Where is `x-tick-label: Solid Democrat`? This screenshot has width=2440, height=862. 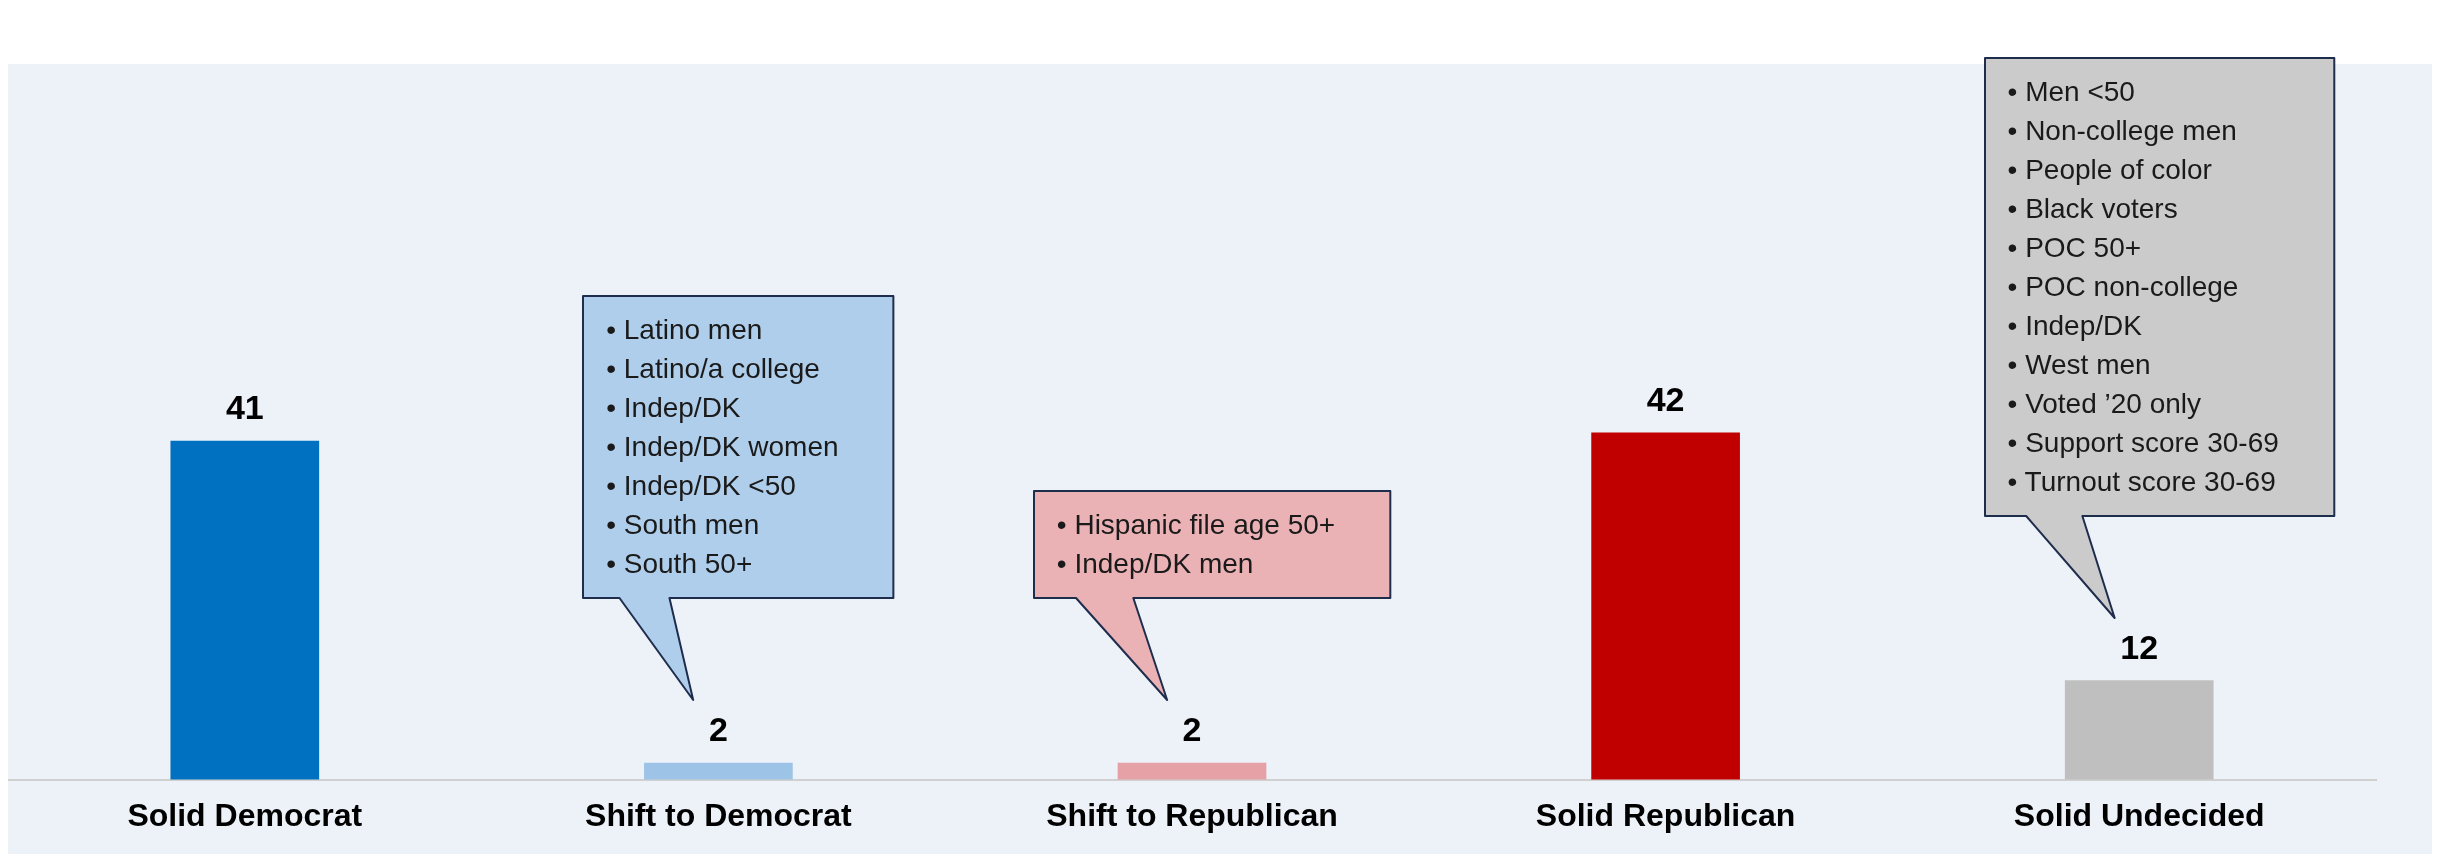 x-tick-label: Solid Democrat is located at coordinates (245, 814).